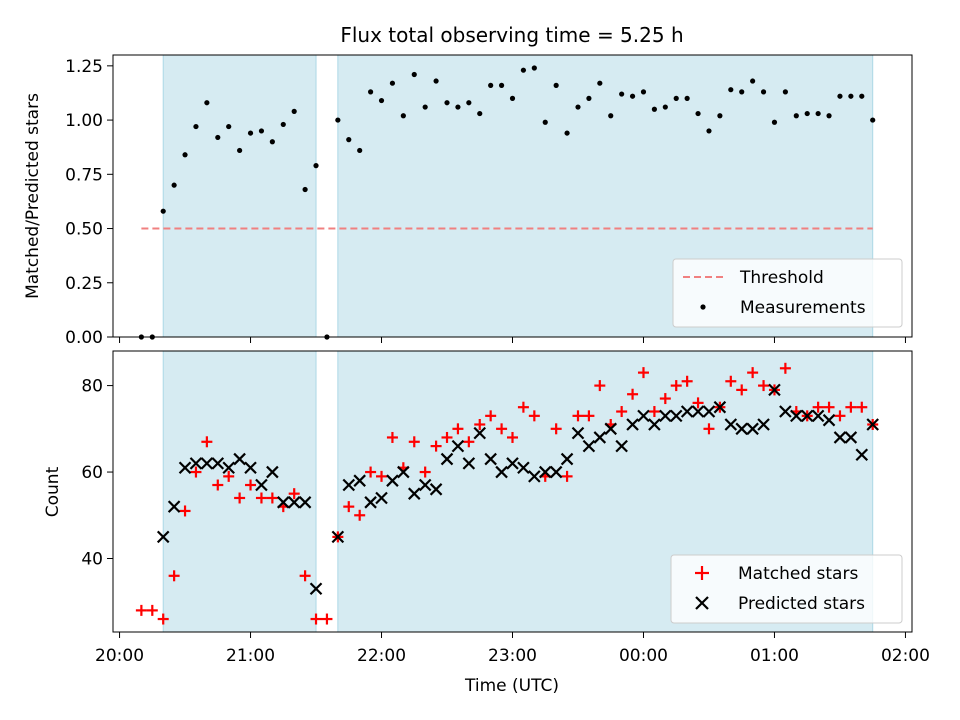  I want to click on y-tick-label: 1.25, so click(84, 67).